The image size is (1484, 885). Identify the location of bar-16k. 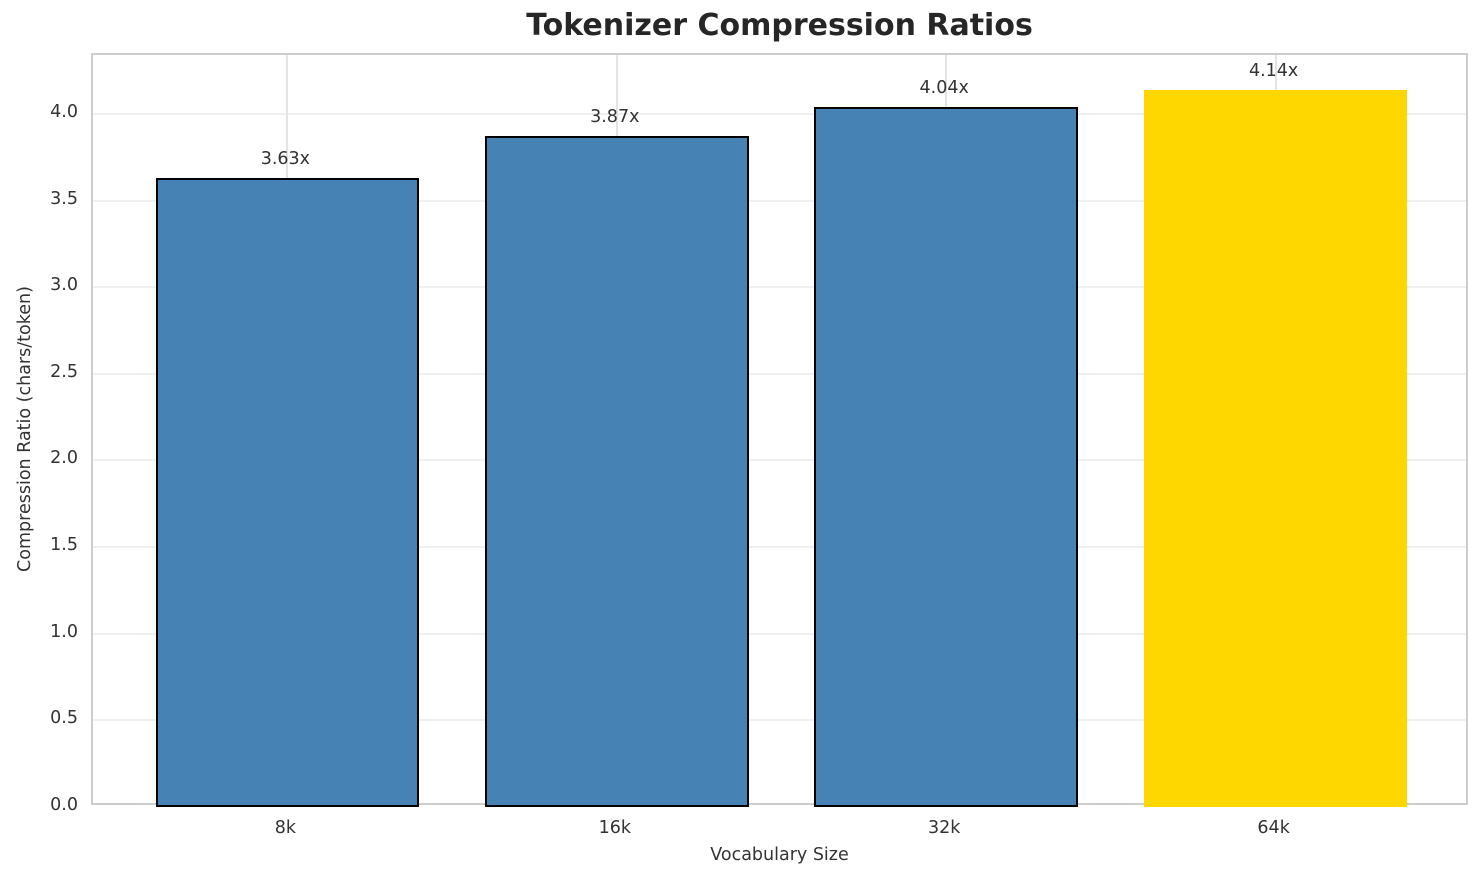
(617, 471).